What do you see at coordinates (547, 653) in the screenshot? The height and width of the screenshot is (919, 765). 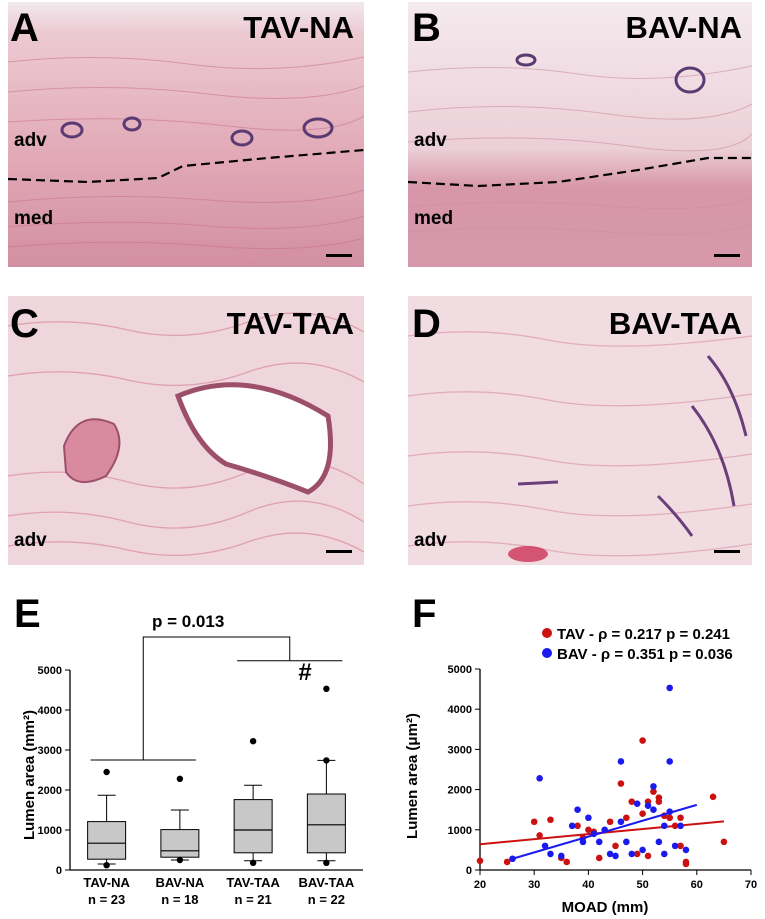 I see `legend-bav-marker` at bounding box center [547, 653].